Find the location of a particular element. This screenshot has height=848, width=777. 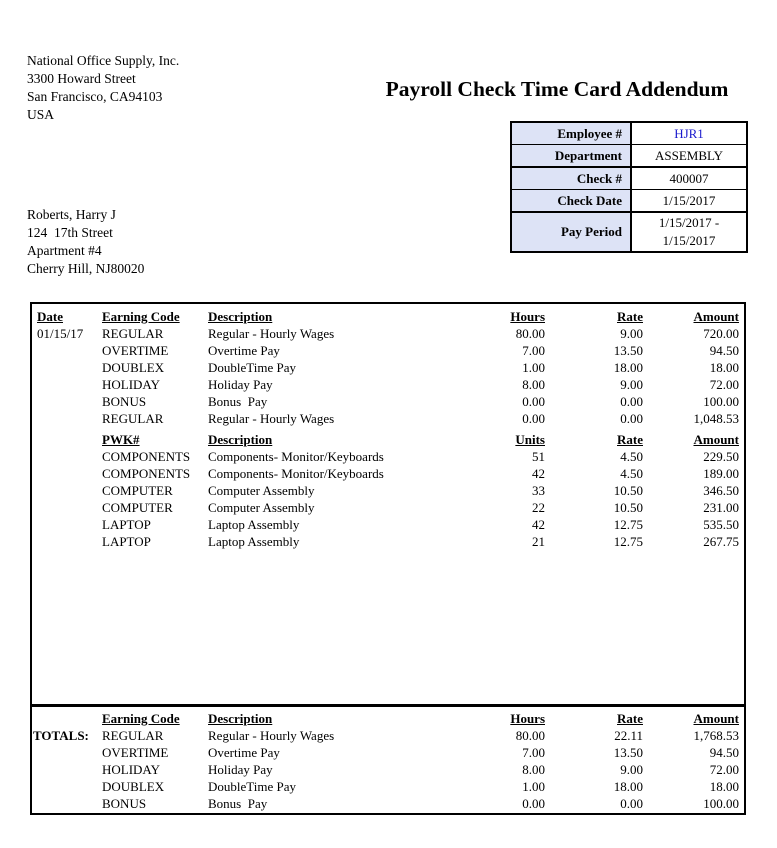

earnings-hours-cell: 8.00 is located at coordinates (533, 384).